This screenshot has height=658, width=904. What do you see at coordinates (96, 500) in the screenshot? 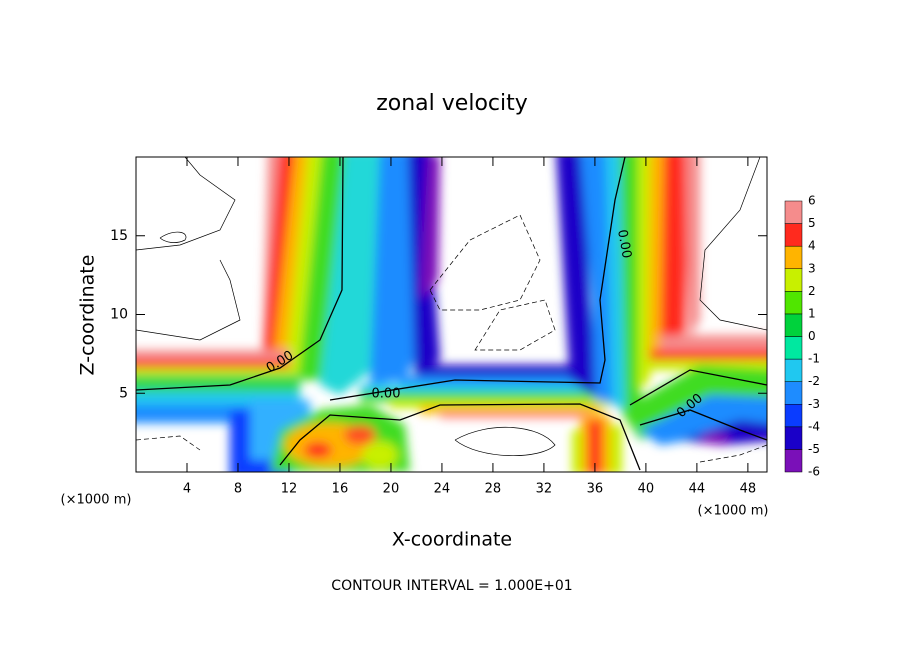
I see `y-unit-label: (×1000 m)` at bounding box center [96, 500].